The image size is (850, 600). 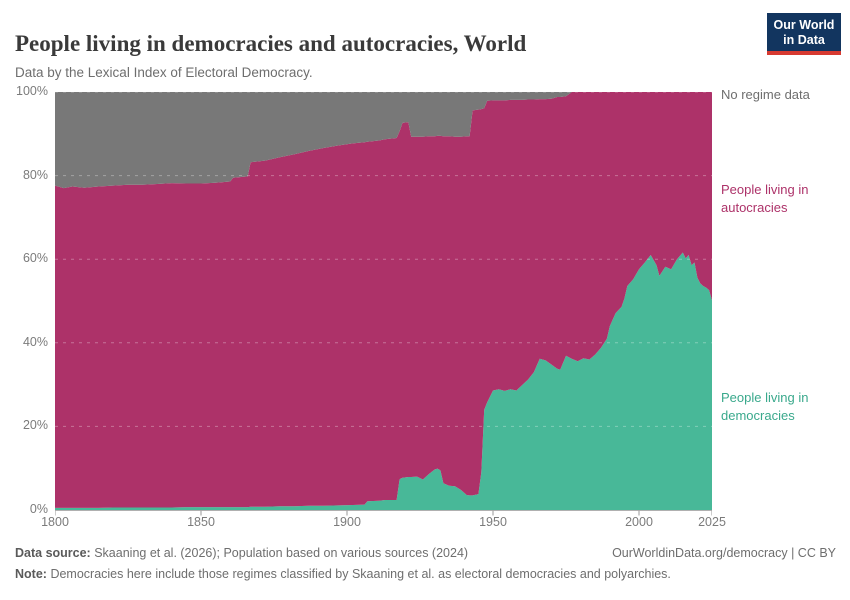 What do you see at coordinates (804, 25) in the screenshot?
I see `owid-logo-line1: Our World` at bounding box center [804, 25].